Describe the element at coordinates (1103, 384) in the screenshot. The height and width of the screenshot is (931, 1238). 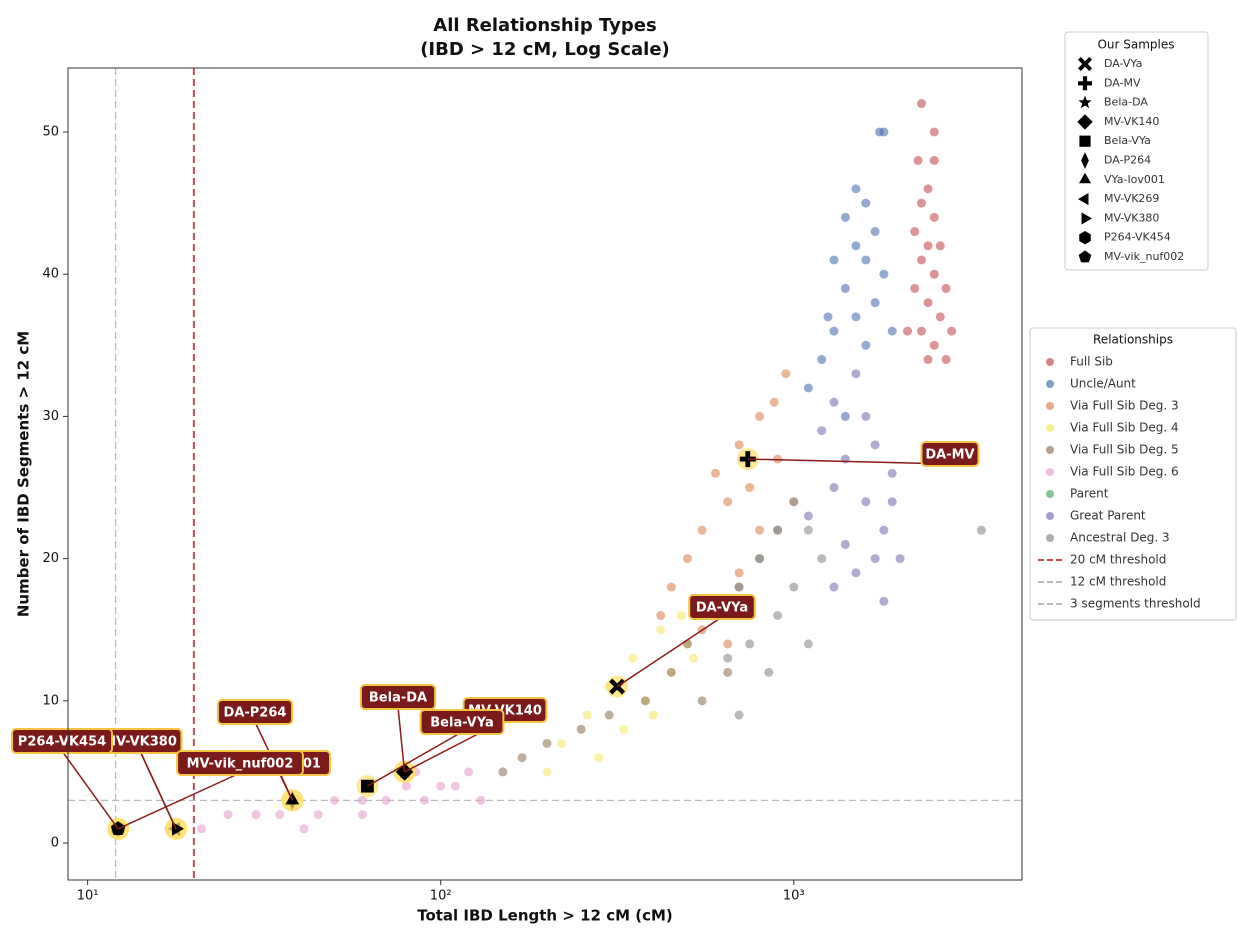
I see `legend-label: Uncle/Aunt` at that location.